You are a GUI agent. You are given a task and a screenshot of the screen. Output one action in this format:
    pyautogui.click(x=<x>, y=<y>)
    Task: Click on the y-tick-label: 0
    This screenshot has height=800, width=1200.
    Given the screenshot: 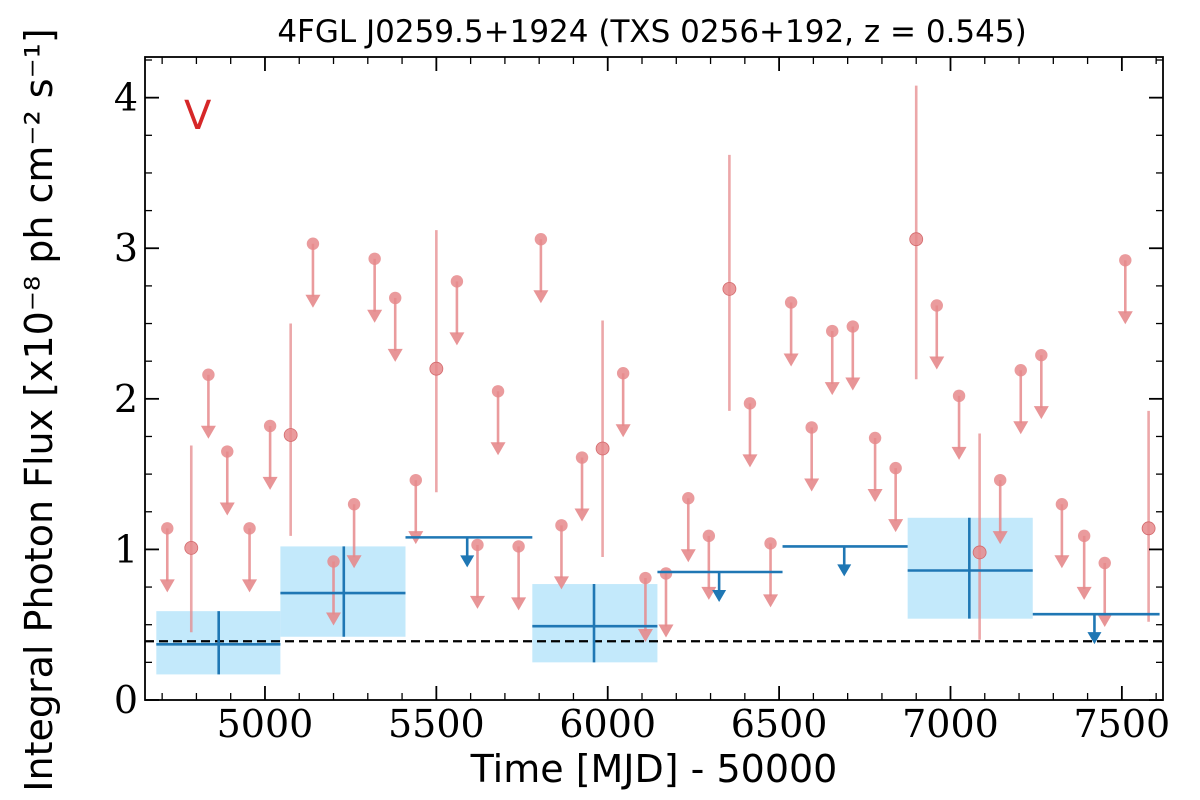 What is the action you would take?
    pyautogui.click(x=126, y=700)
    